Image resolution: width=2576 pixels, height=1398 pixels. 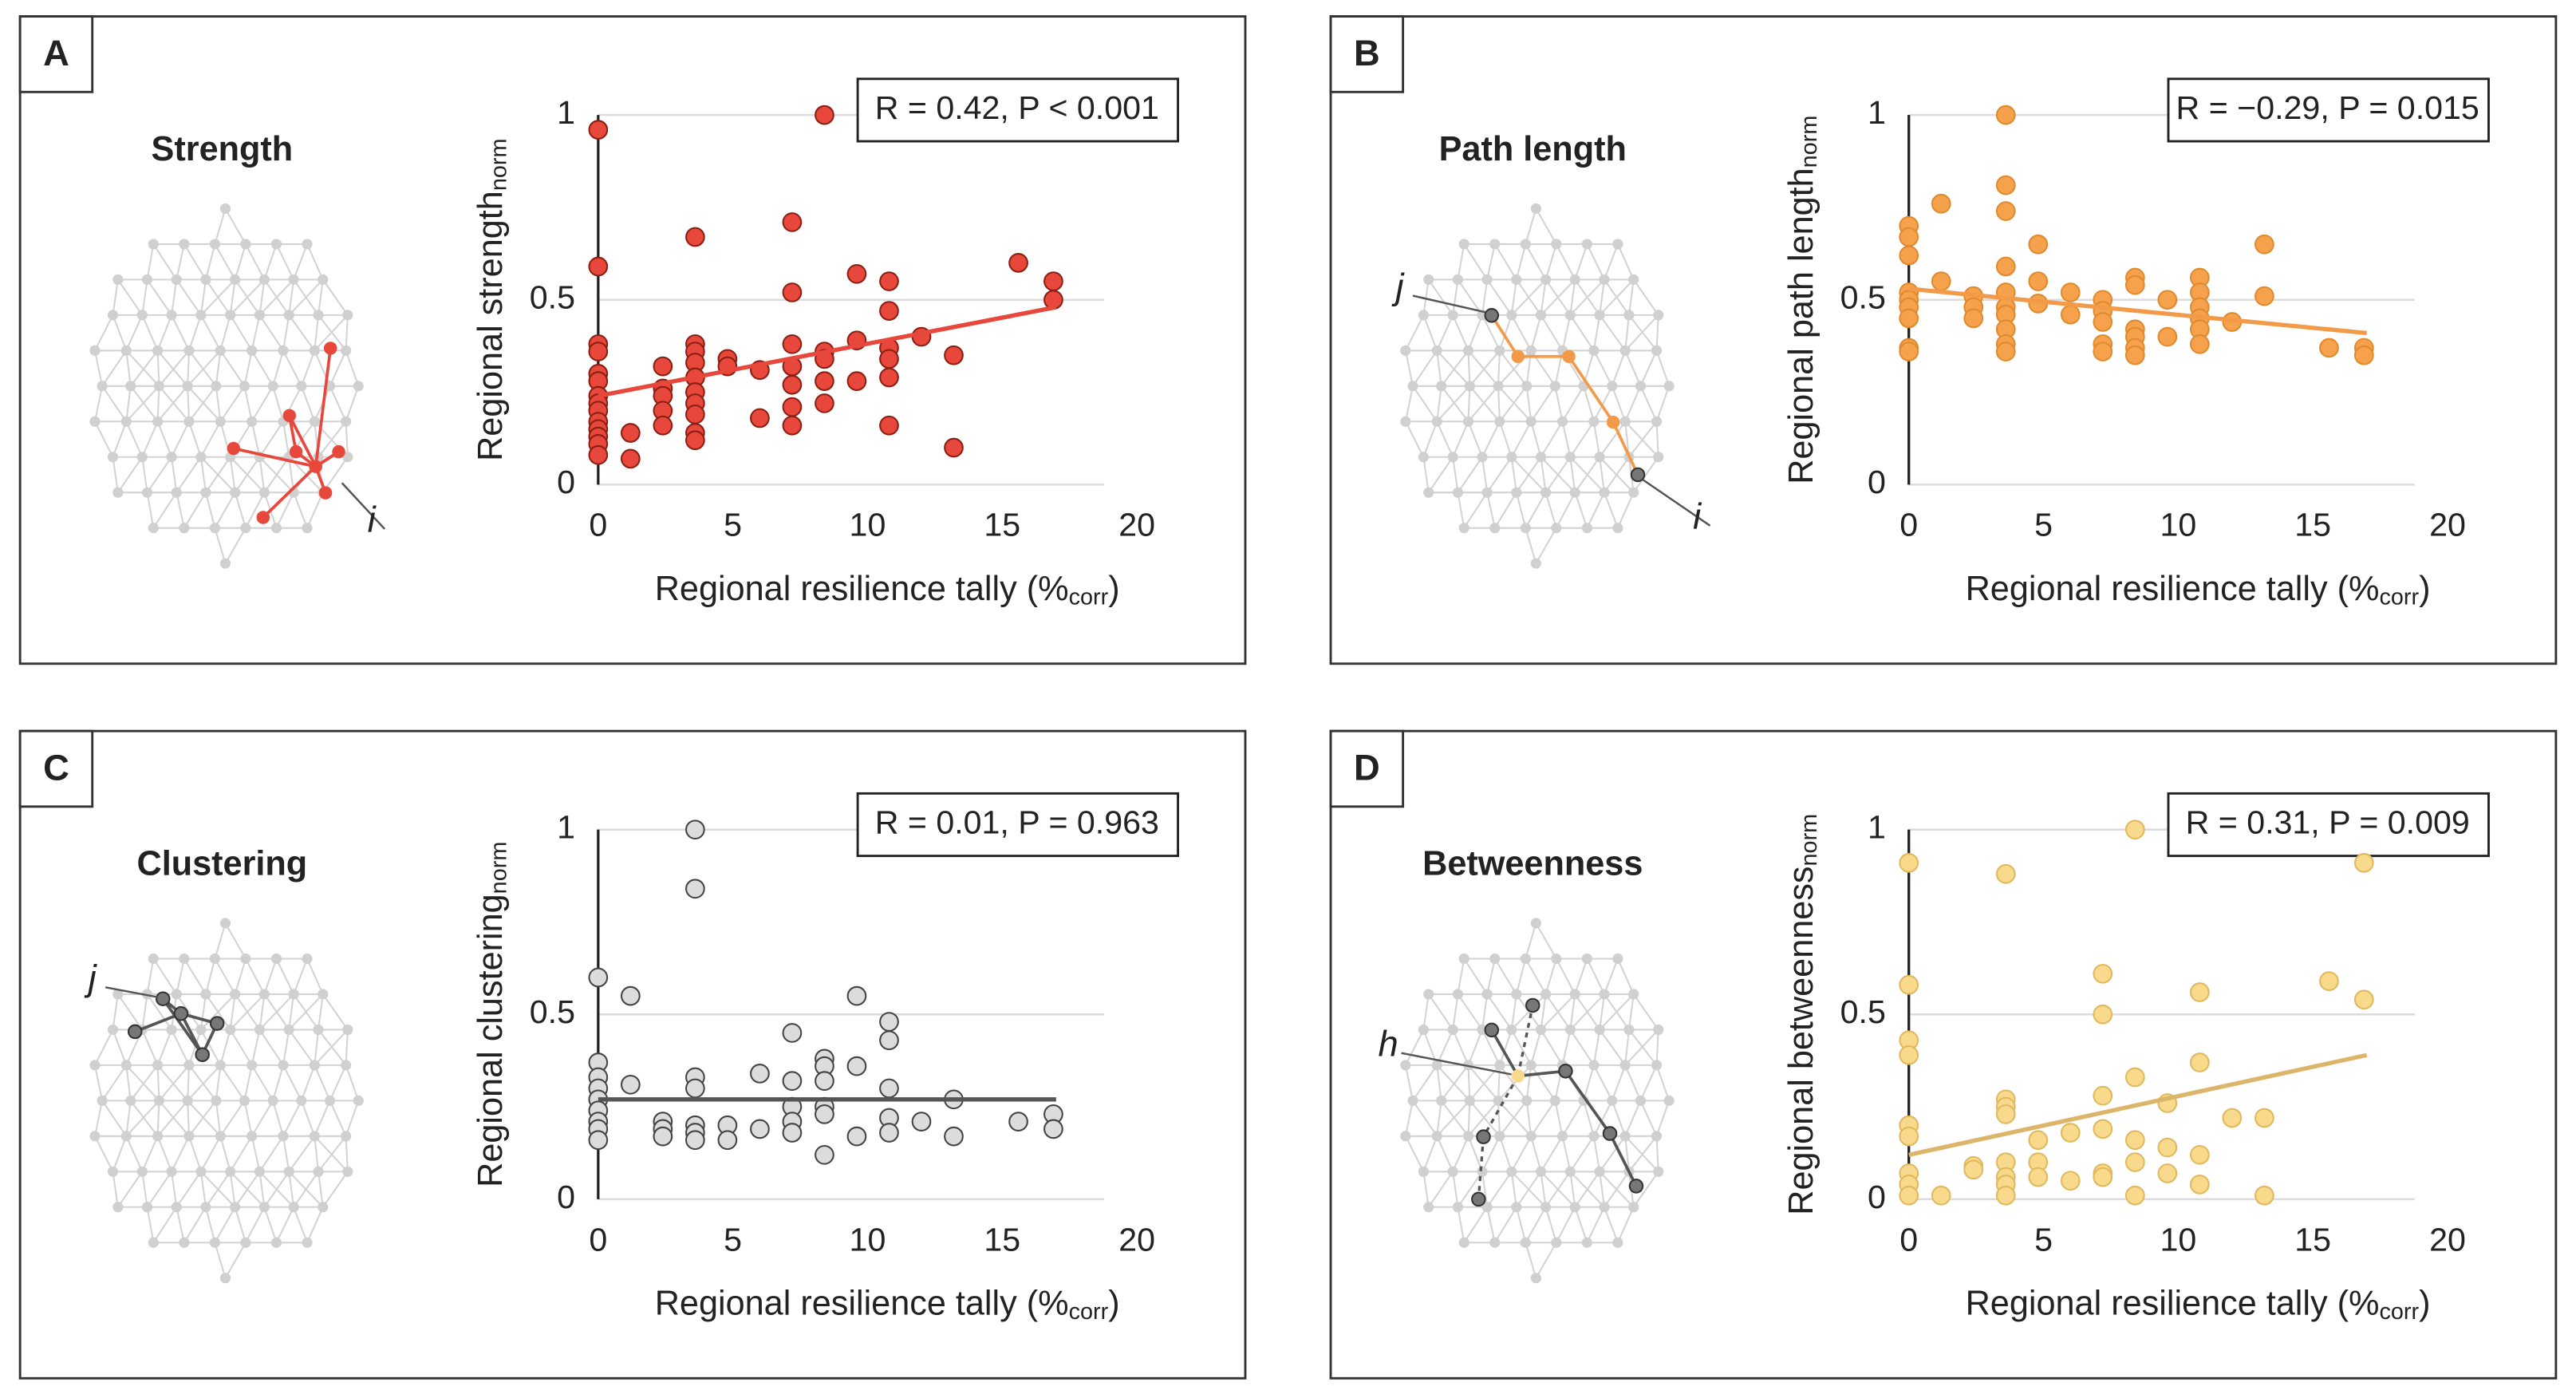 I want to click on y-tick-label: 0, so click(x=566, y=482).